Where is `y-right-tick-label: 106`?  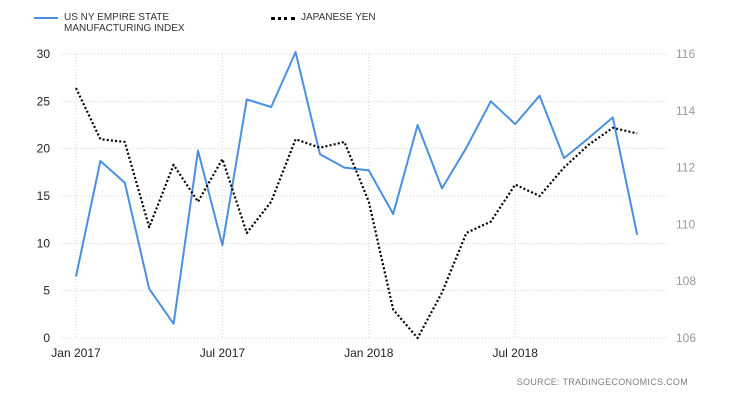 y-right-tick-label: 106 is located at coordinates (686, 338).